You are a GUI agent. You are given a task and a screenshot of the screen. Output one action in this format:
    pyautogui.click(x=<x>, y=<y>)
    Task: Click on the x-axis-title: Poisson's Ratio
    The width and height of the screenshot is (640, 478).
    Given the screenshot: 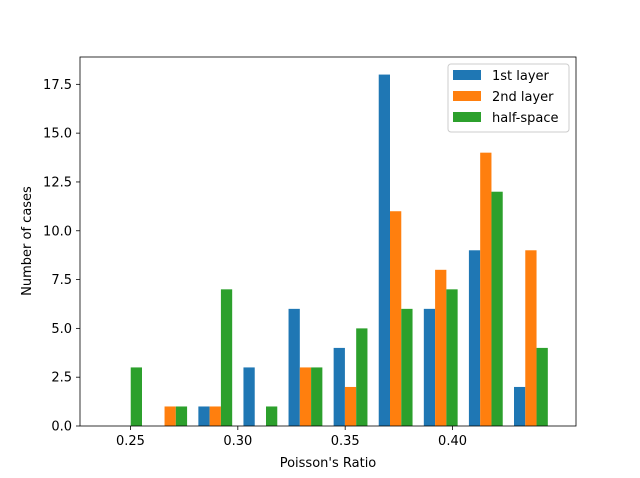 What is the action you would take?
    pyautogui.click(x=328, y=463)
    